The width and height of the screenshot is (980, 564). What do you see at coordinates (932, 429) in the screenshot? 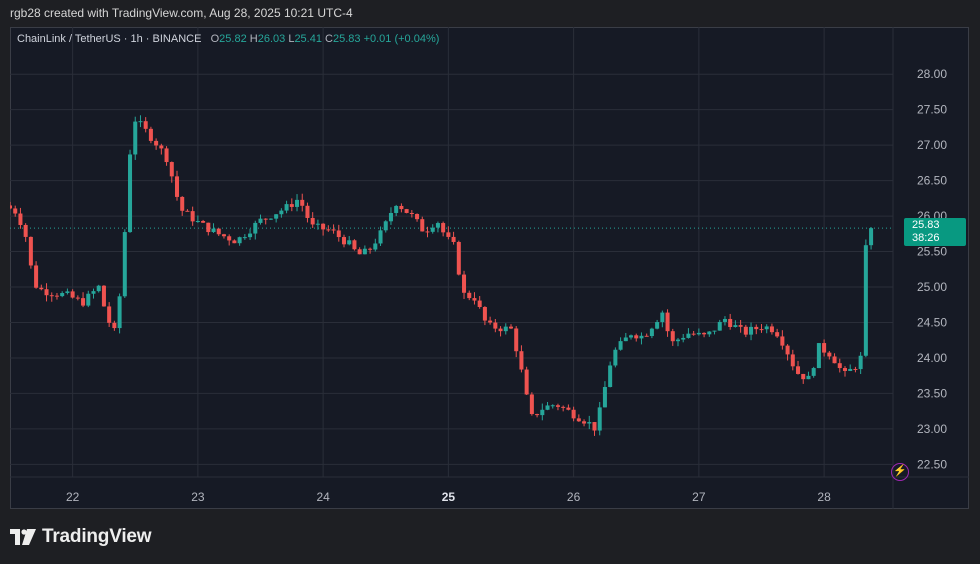
I see `price-tick-label: 23.00` at bounding box center [932, 429].